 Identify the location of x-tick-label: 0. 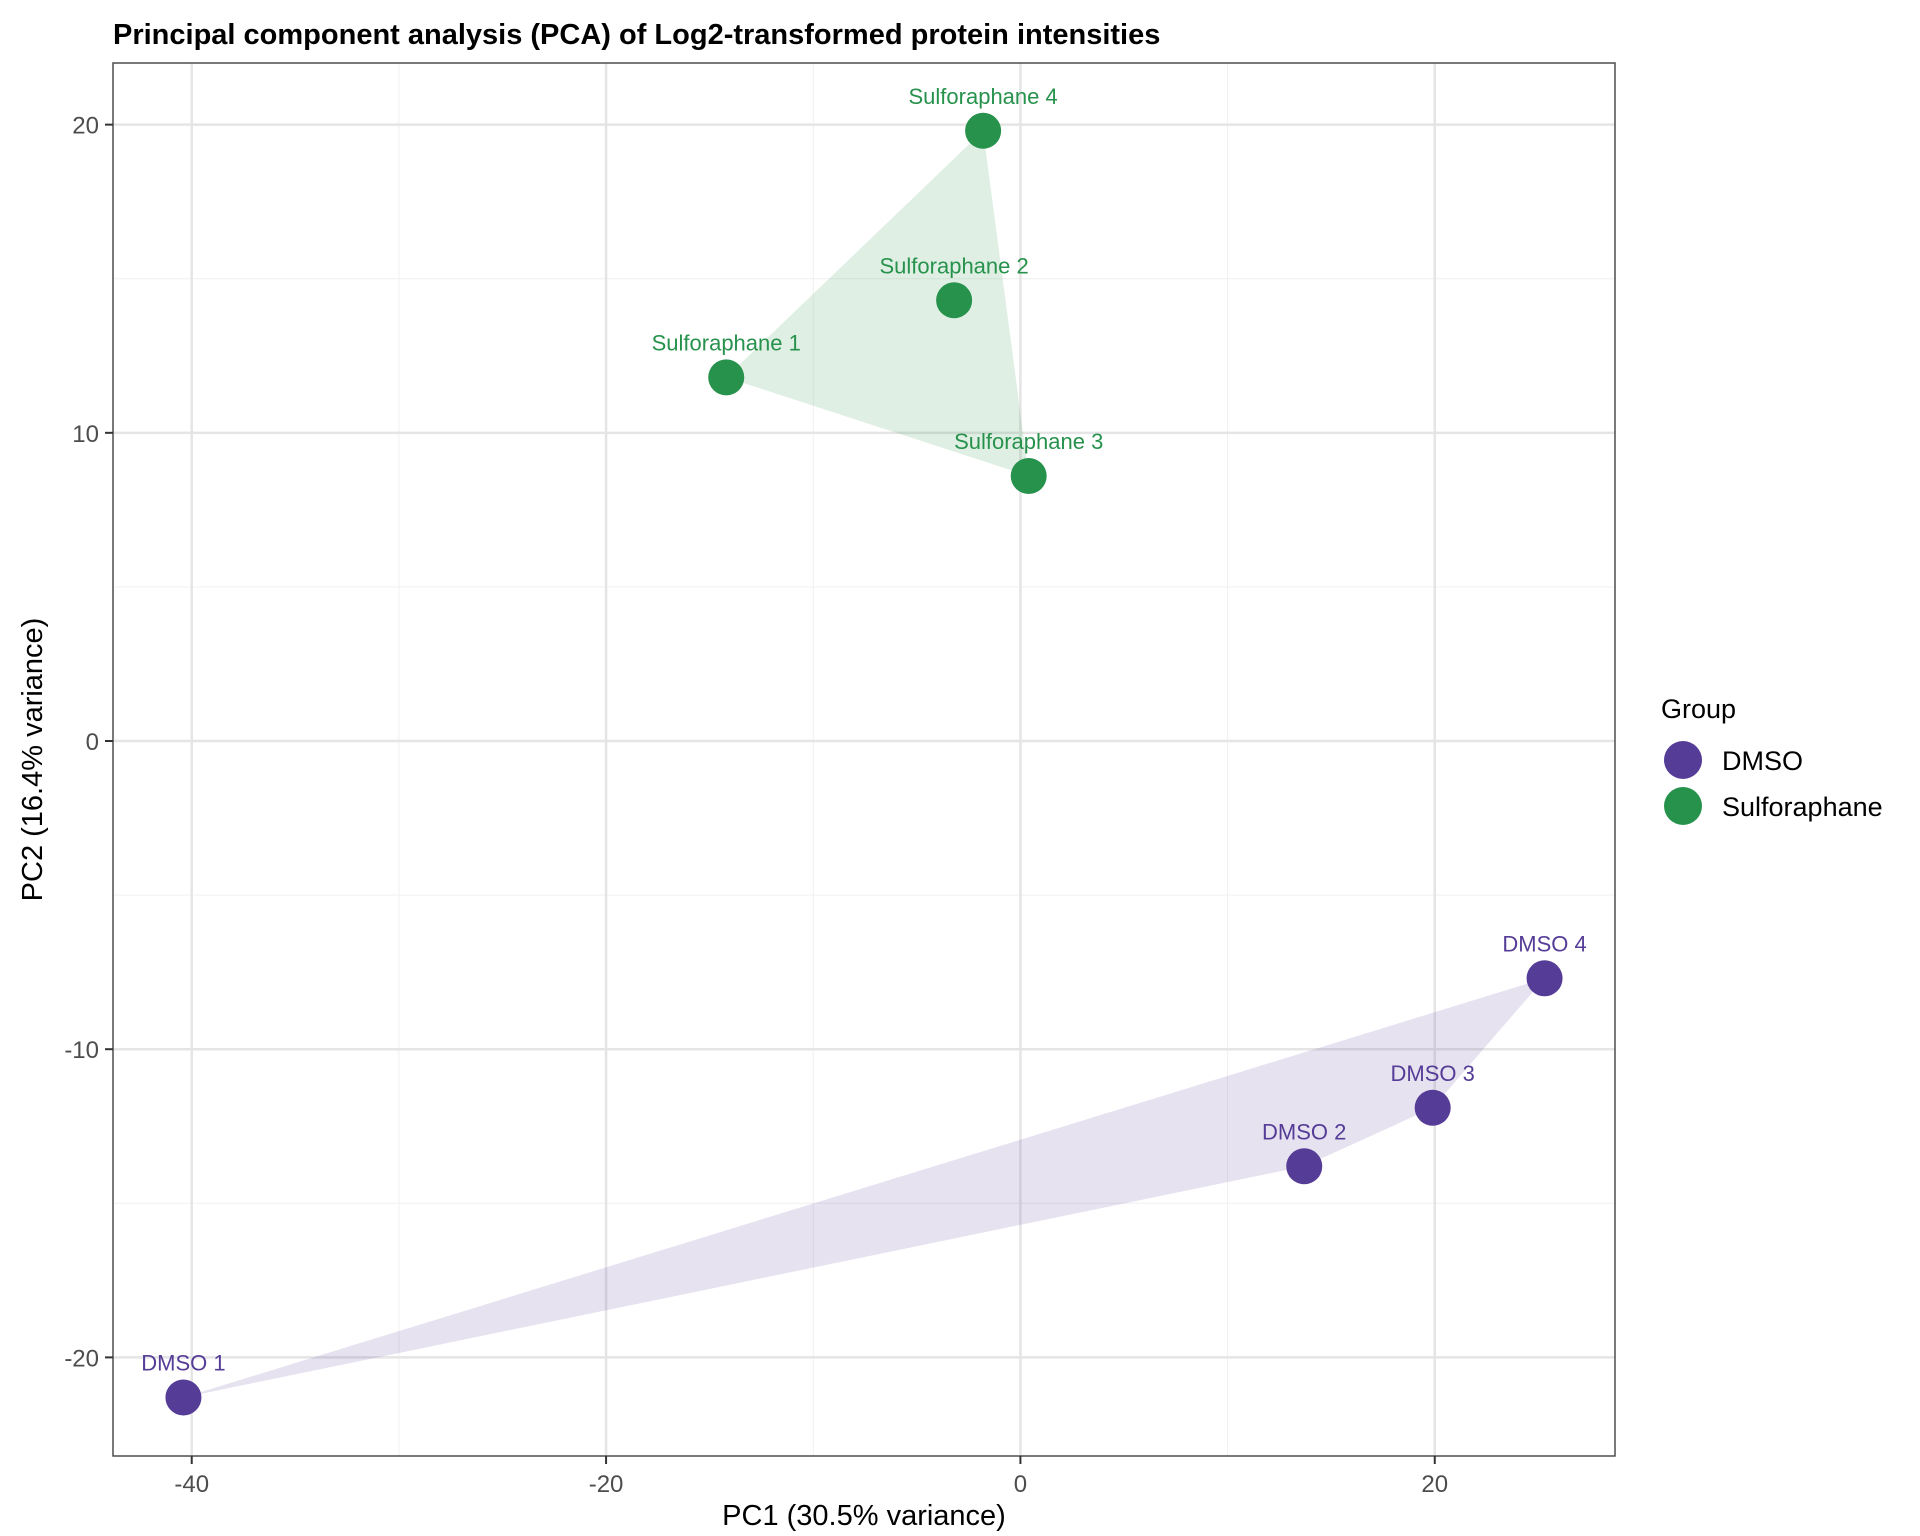
(1020, 1484).